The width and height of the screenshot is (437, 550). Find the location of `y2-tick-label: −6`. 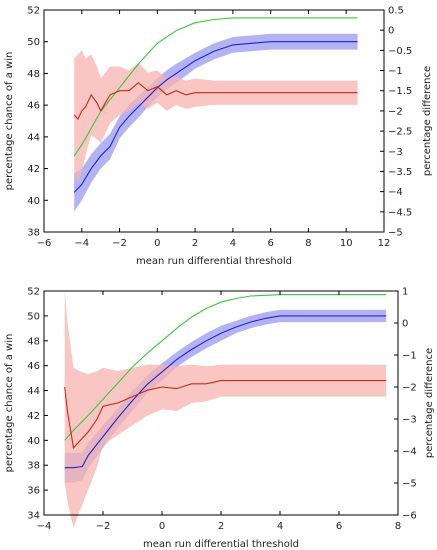

y2-tick-label: −6 is located at coordinates (409, 516).